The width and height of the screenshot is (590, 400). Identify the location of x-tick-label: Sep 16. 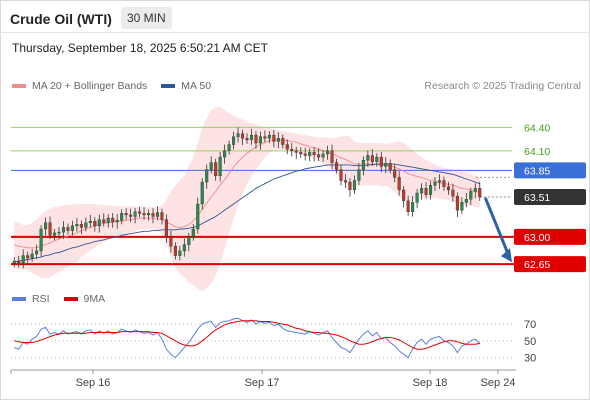
(93, 383).